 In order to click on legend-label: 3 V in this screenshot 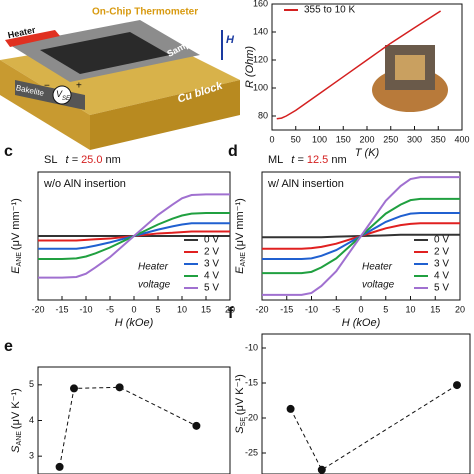, I will do `click(211, 264)`.